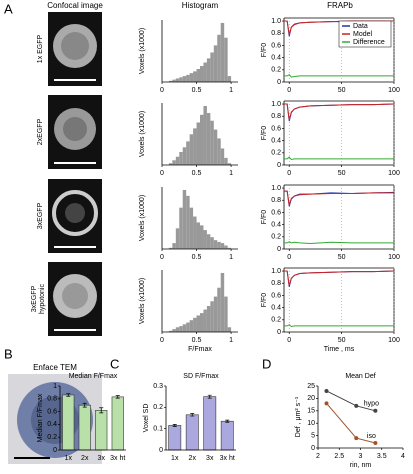  What do you see at coordinates (311, 411) in the screenshot?
I see `y-tick-label: 15` at bounding box center [311, 411].